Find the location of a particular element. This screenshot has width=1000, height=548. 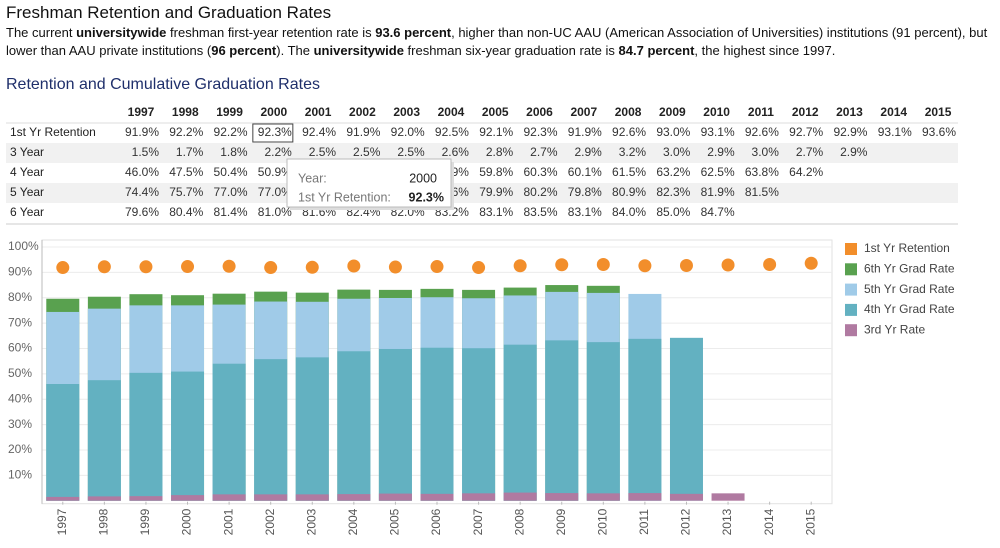

table-cell: 64.2% is located at coordinates (806, 172).